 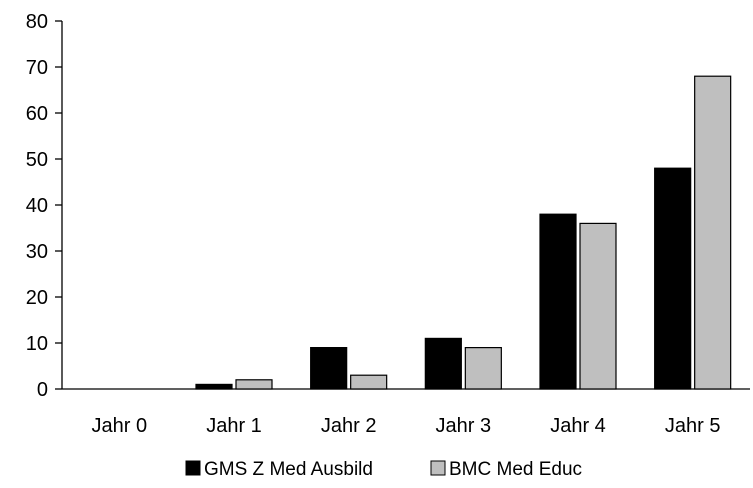 I want to click on x-axis: Jahr 0 Jahr 1 Jahr 2 Jahr 3 Jahr 4 Jahr 5, so click(x=406, y=412).